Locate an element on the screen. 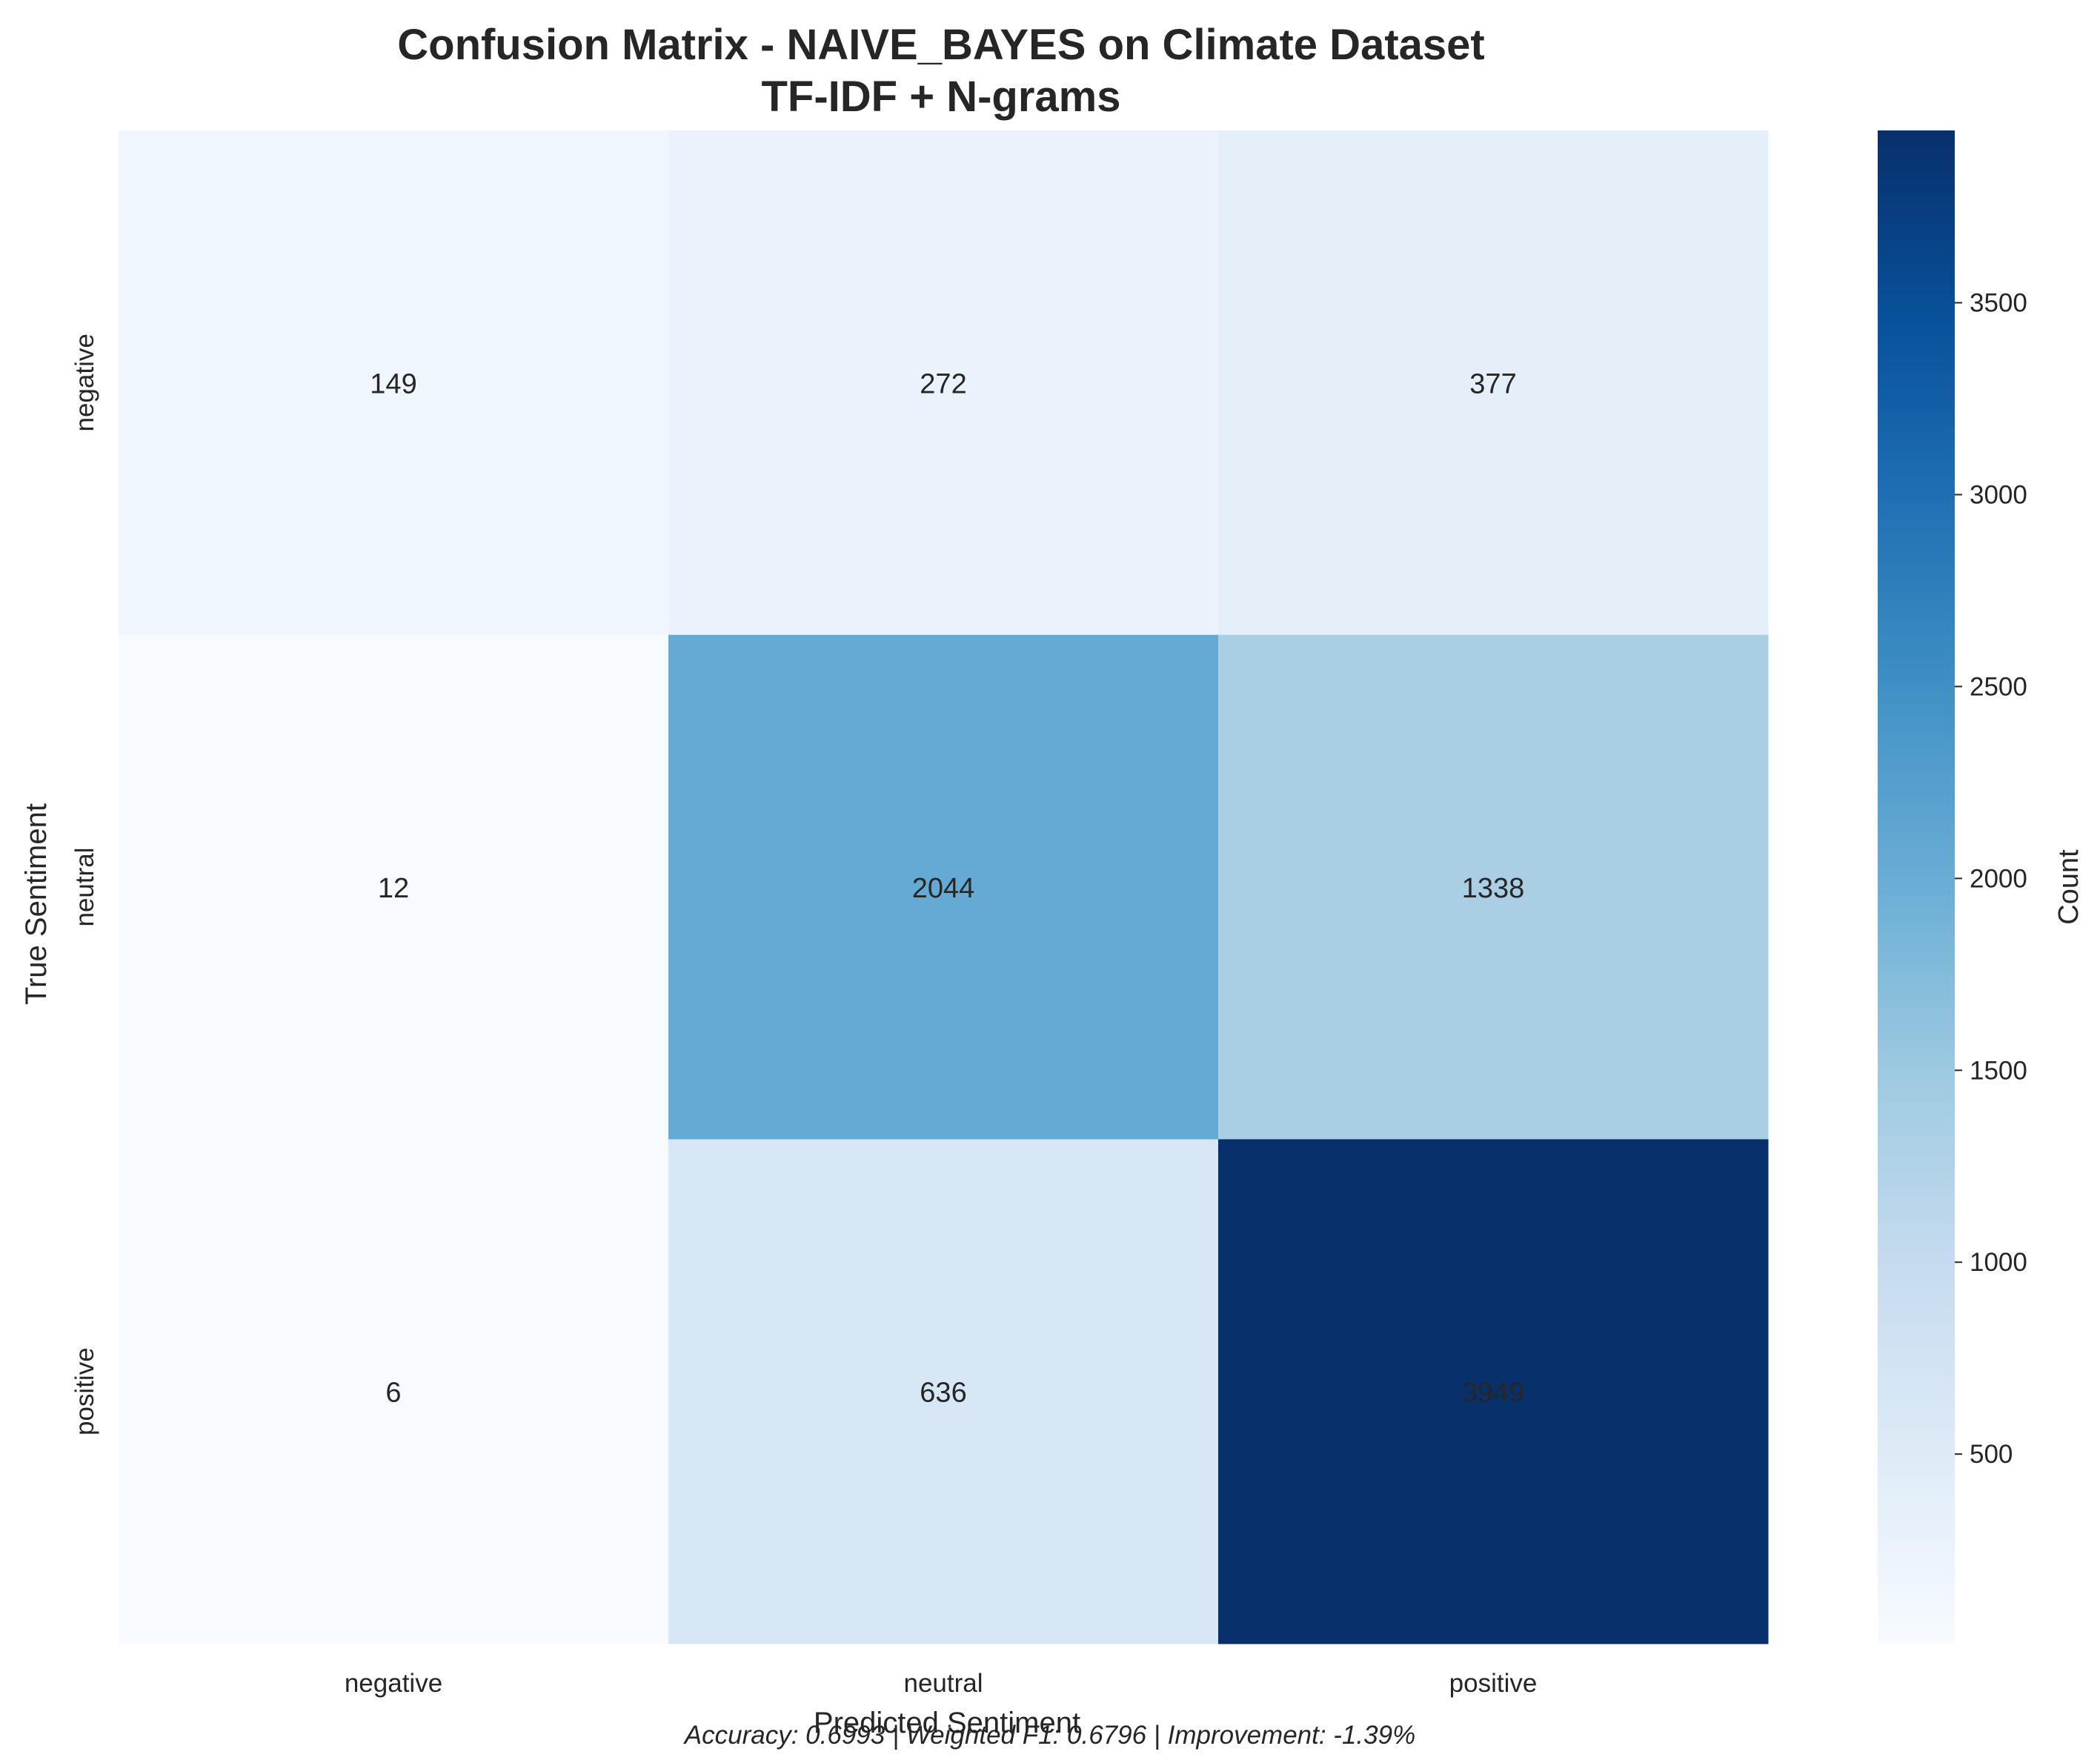 The width and height of the screenshot is (2100, 1763). colorbar is located at coordinates (1917, 887).